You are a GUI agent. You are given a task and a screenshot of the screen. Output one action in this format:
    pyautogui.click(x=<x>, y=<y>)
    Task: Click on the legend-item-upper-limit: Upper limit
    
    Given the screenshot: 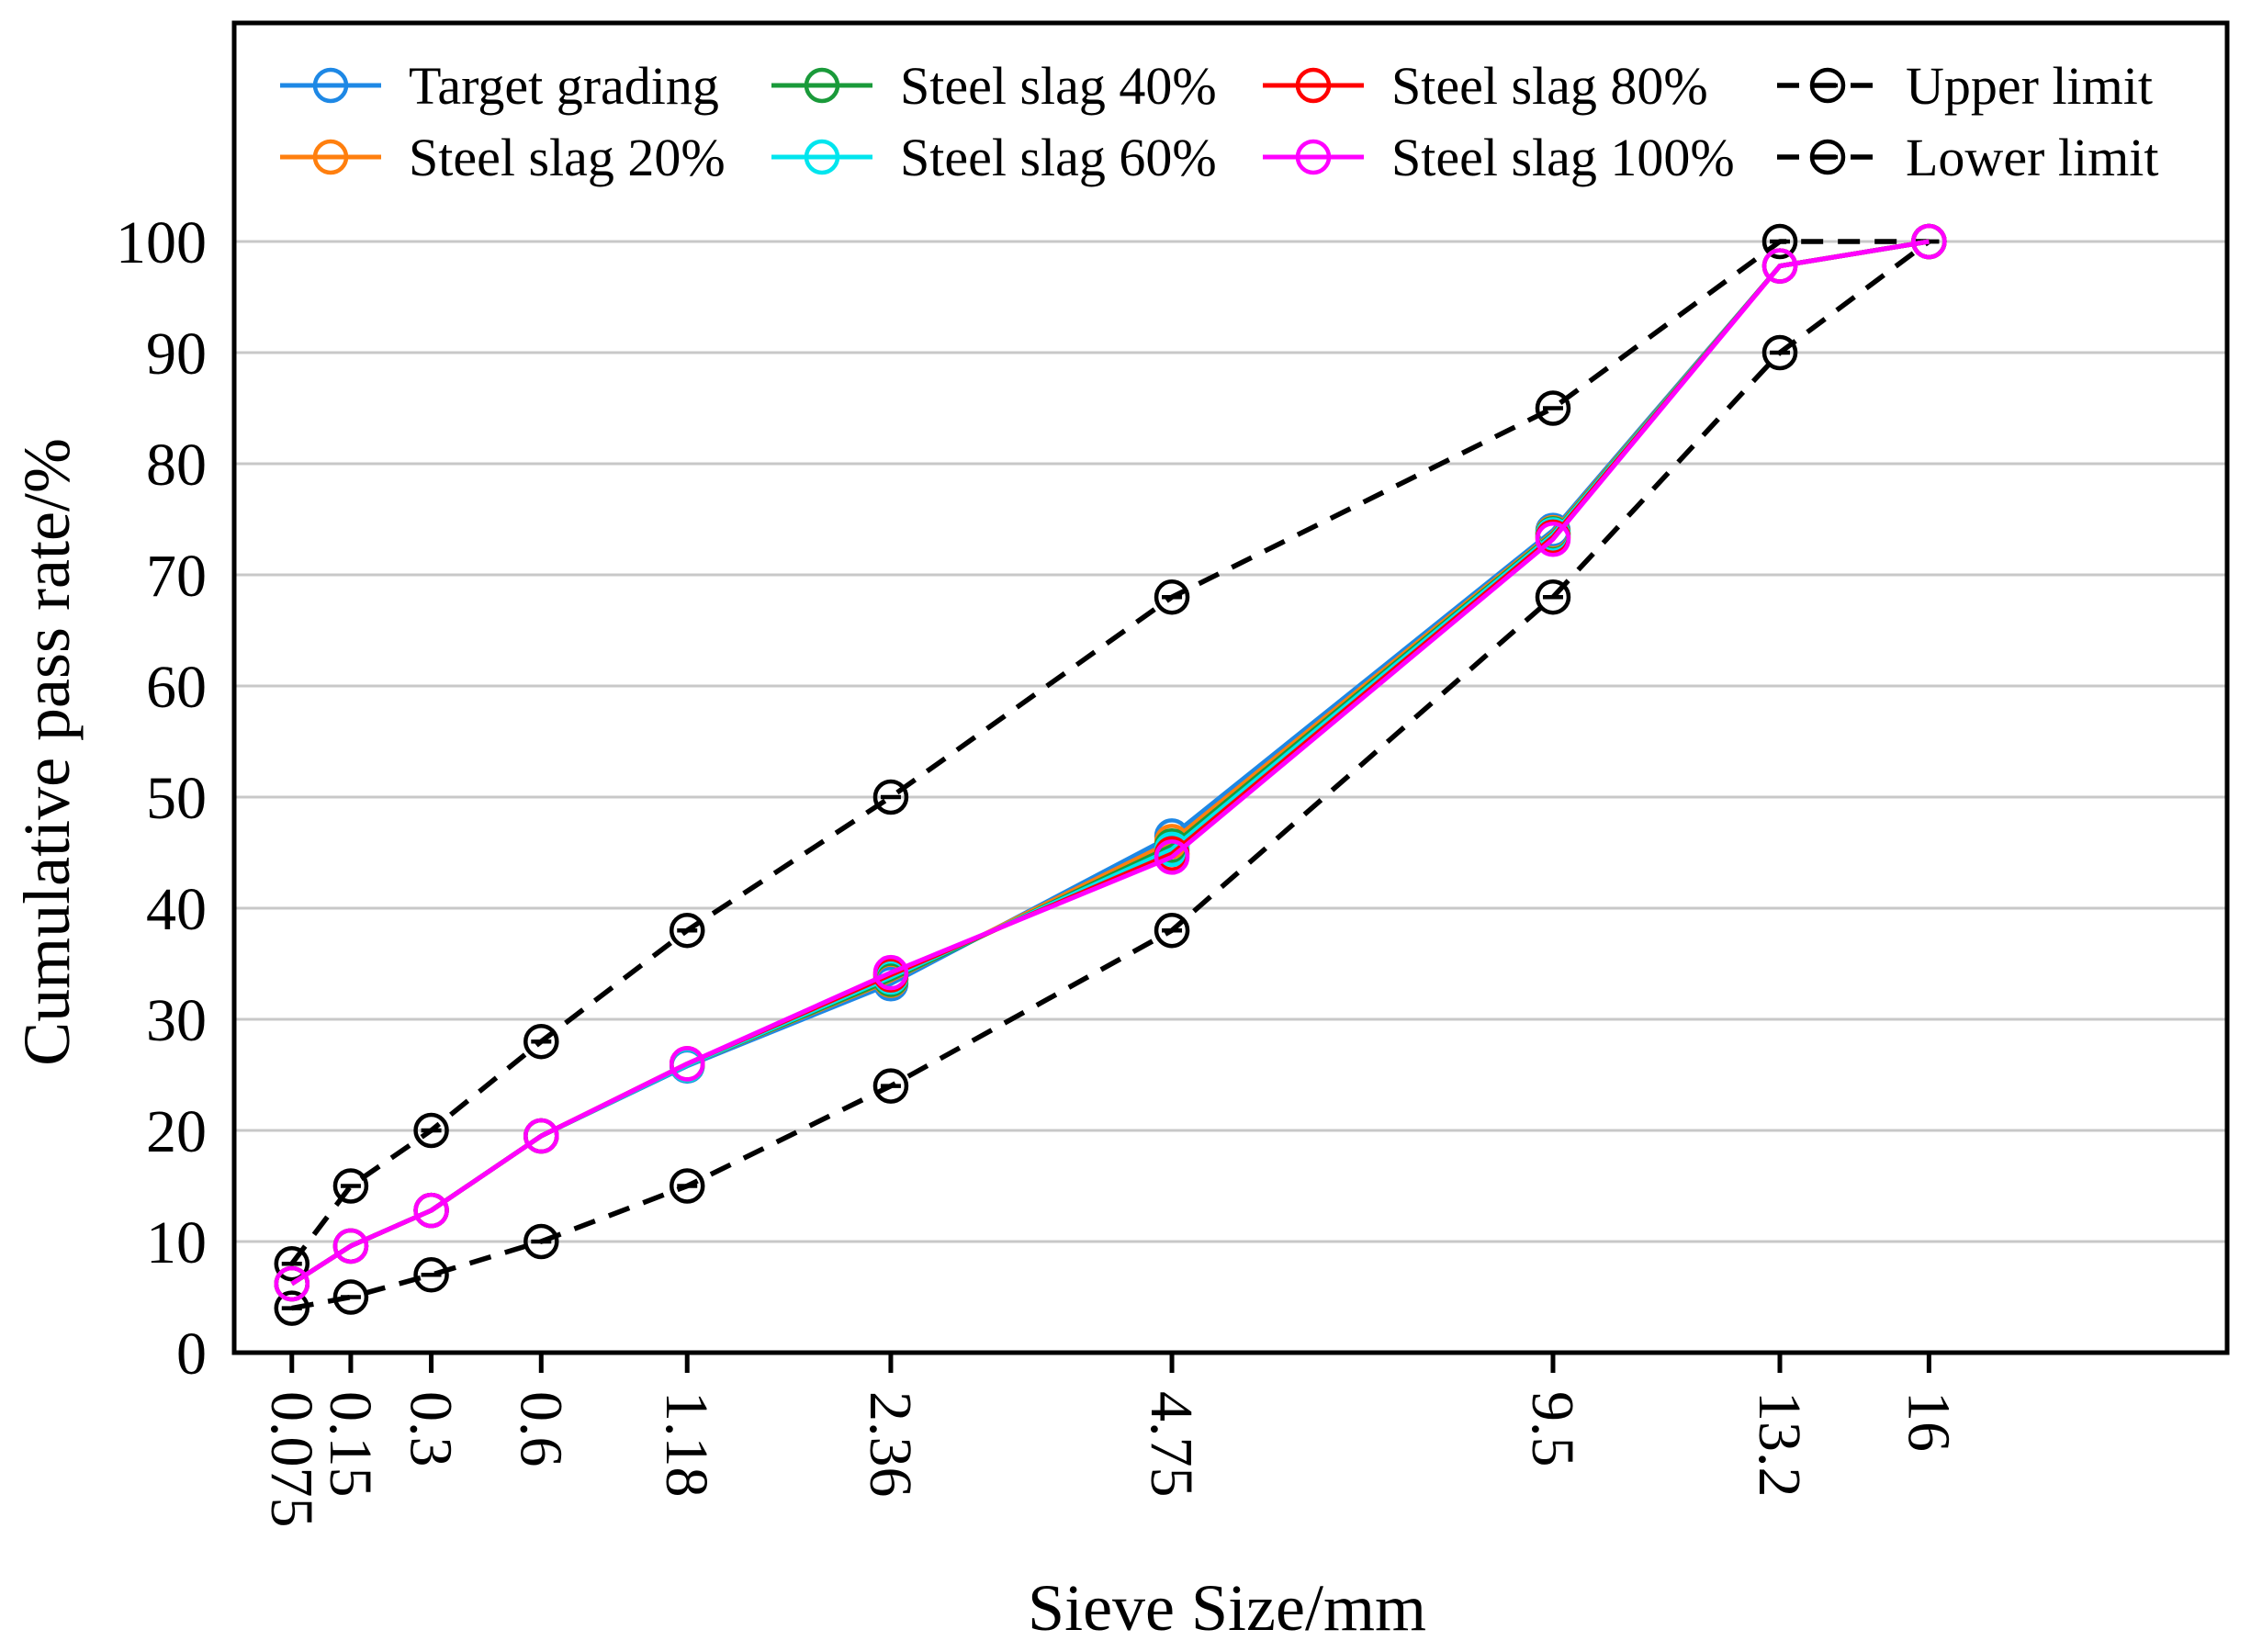 What is the action you would take?
    pyautogui.click(x=1965, y=86)
    